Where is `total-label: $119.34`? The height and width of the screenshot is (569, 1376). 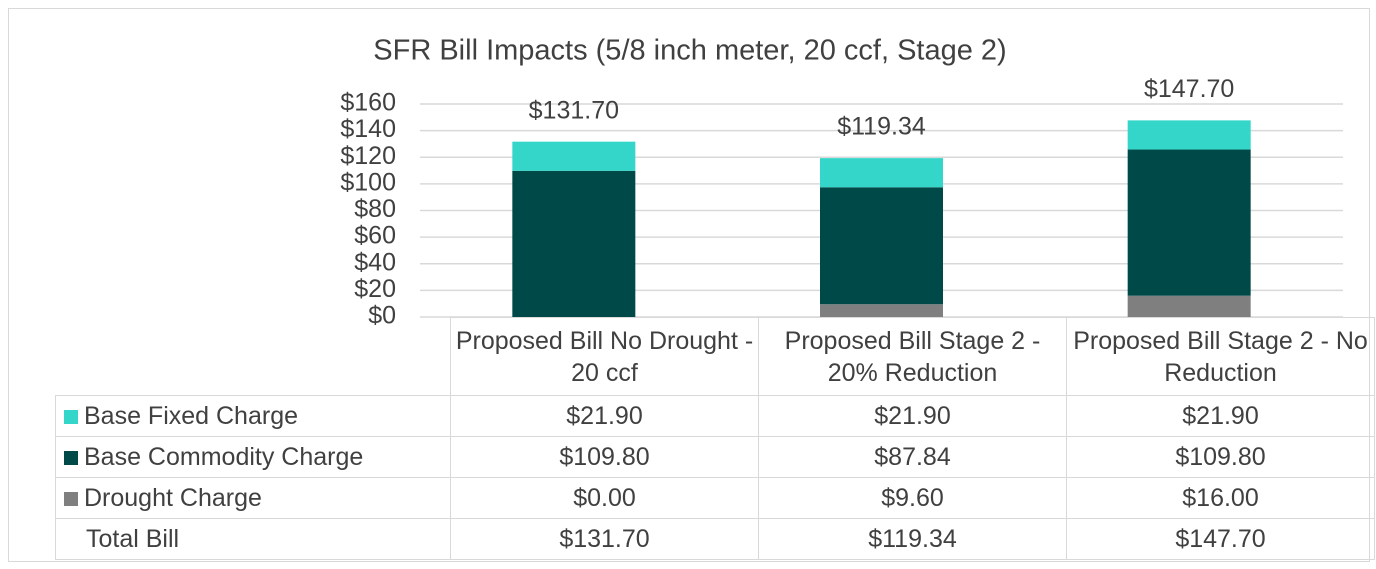 total-label: $119.34 is located at coordinates (881, 127).